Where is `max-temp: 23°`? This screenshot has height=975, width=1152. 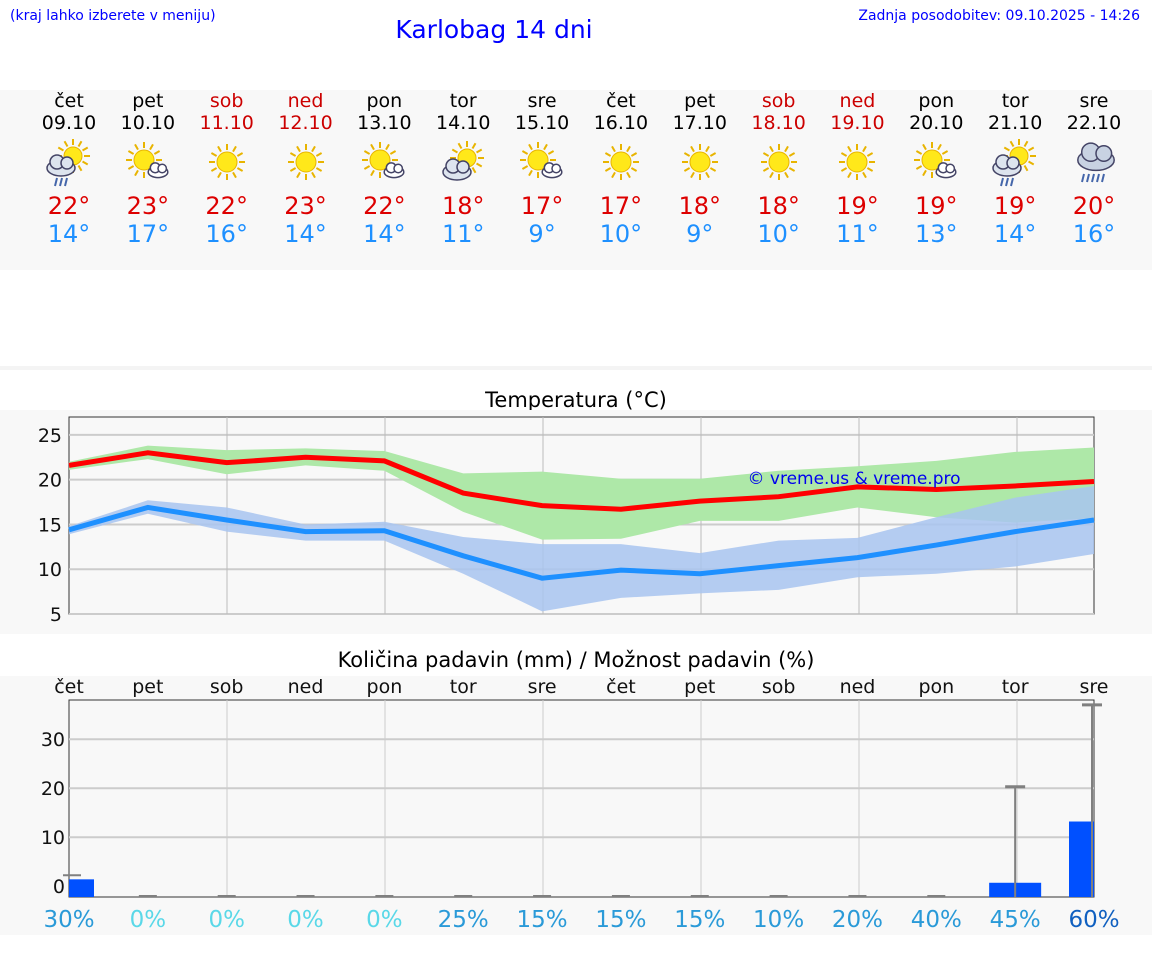 max-temp: 23° is located at coordinates (305, 206).